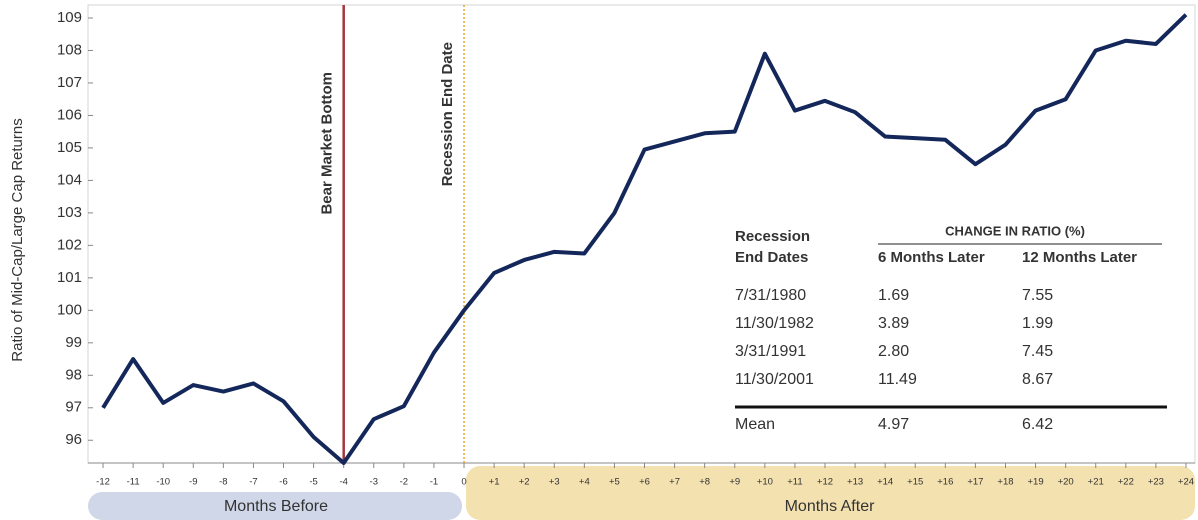  What do you see at coordinates (447, 114) in the screenshot?
I see `annotation: Recession End Date` at bounding box center [447, 114].